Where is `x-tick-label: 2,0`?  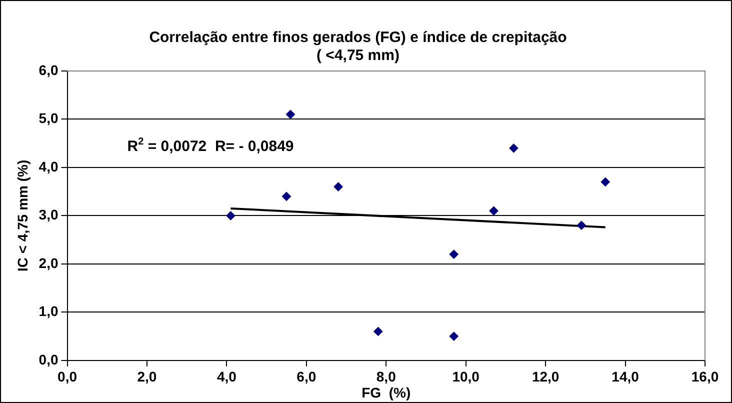
x-tick-label: 2,0 is located at coordinates (147, 376).